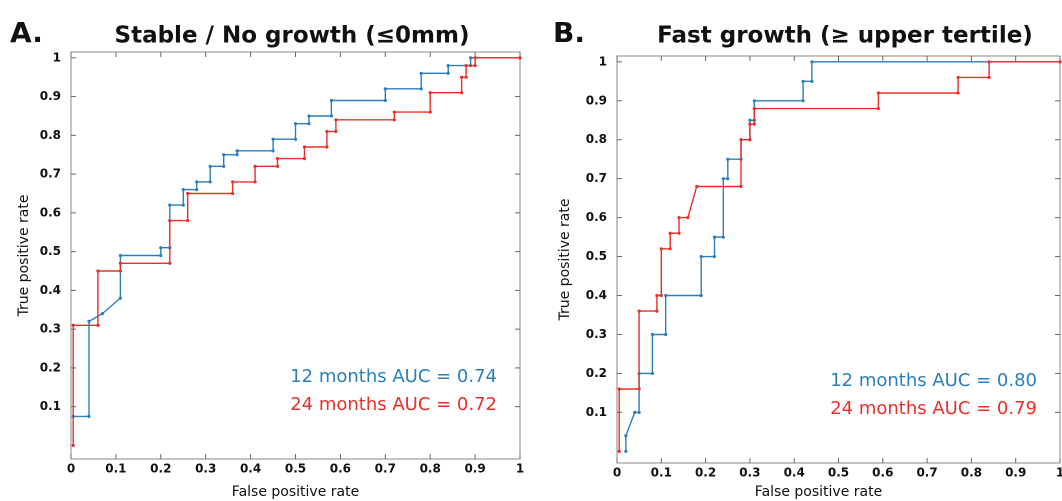 The image size is (1062, 501). What do you see at coordinates (50, 174) in the screenshot?
I see `y-tick-label: 0.7` at bounding box center [50, 174].